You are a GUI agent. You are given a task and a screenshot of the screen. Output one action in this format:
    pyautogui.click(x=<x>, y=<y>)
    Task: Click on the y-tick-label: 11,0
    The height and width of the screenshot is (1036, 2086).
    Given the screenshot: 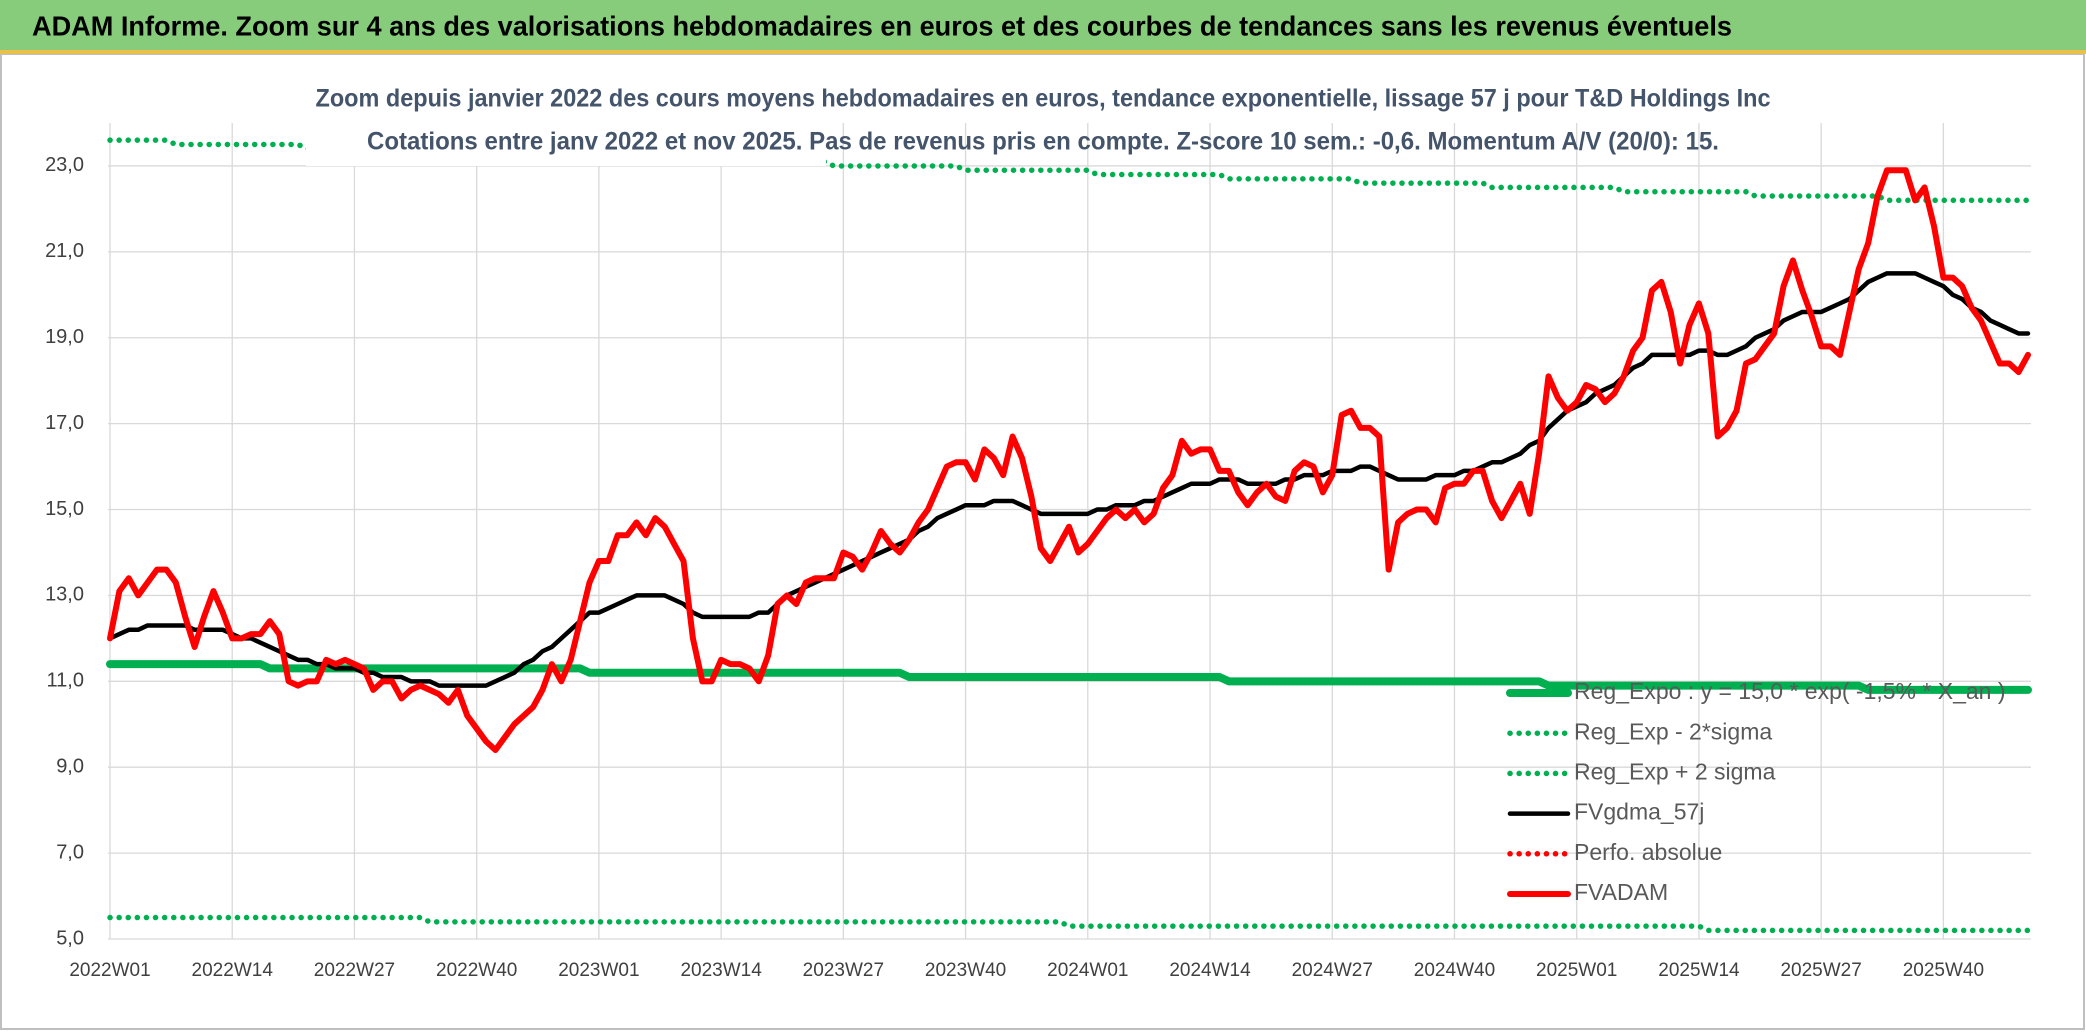 What is the action you would take?
    pyautogui.click(x=65, y=681)
    